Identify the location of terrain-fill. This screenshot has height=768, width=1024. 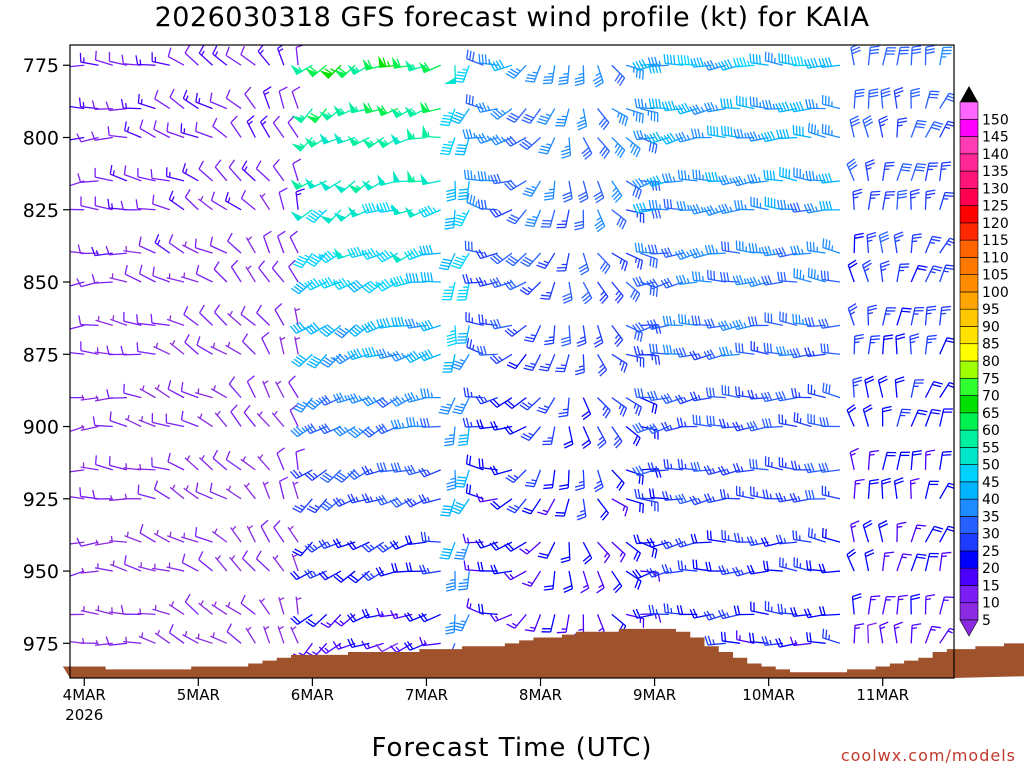
(543, 653).